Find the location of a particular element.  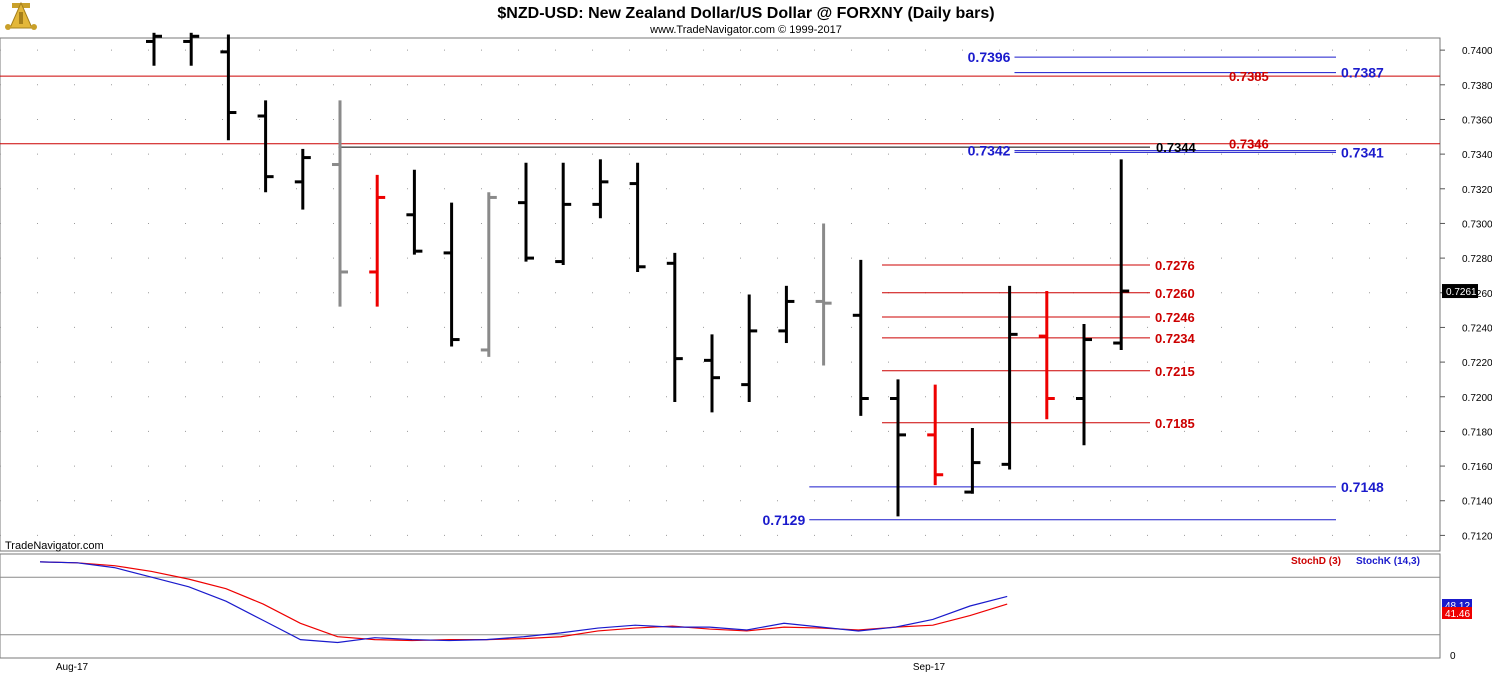

stoch-k-legend: StochK (14,3) is located at coordinates (1388, 561).